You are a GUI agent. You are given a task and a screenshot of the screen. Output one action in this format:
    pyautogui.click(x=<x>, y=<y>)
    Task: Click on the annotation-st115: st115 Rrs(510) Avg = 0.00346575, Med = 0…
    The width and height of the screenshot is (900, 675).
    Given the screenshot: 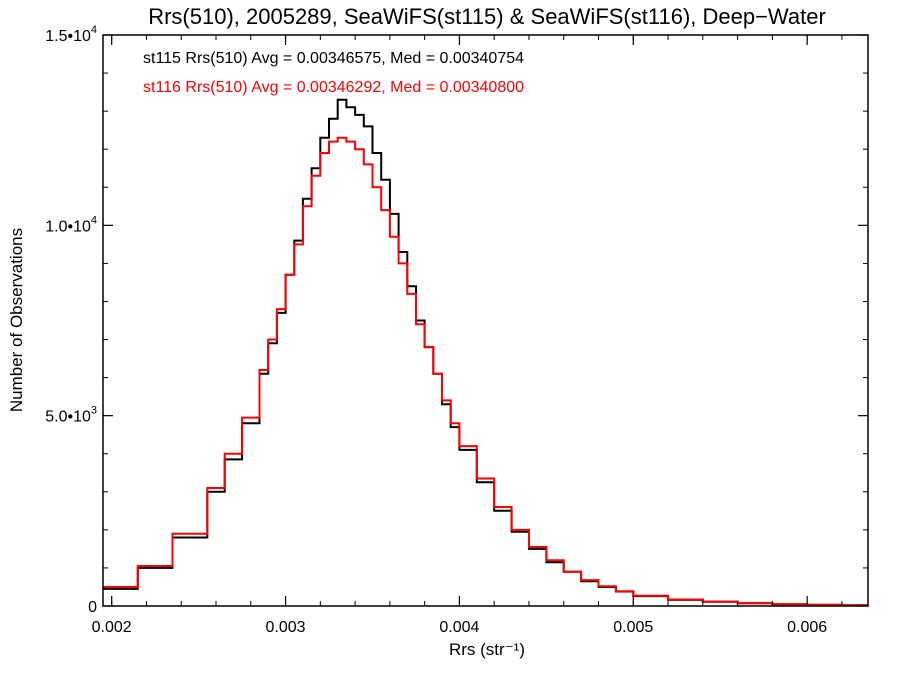 What is the action you would take?
    pyautogui.click(x=333, y=58)
    